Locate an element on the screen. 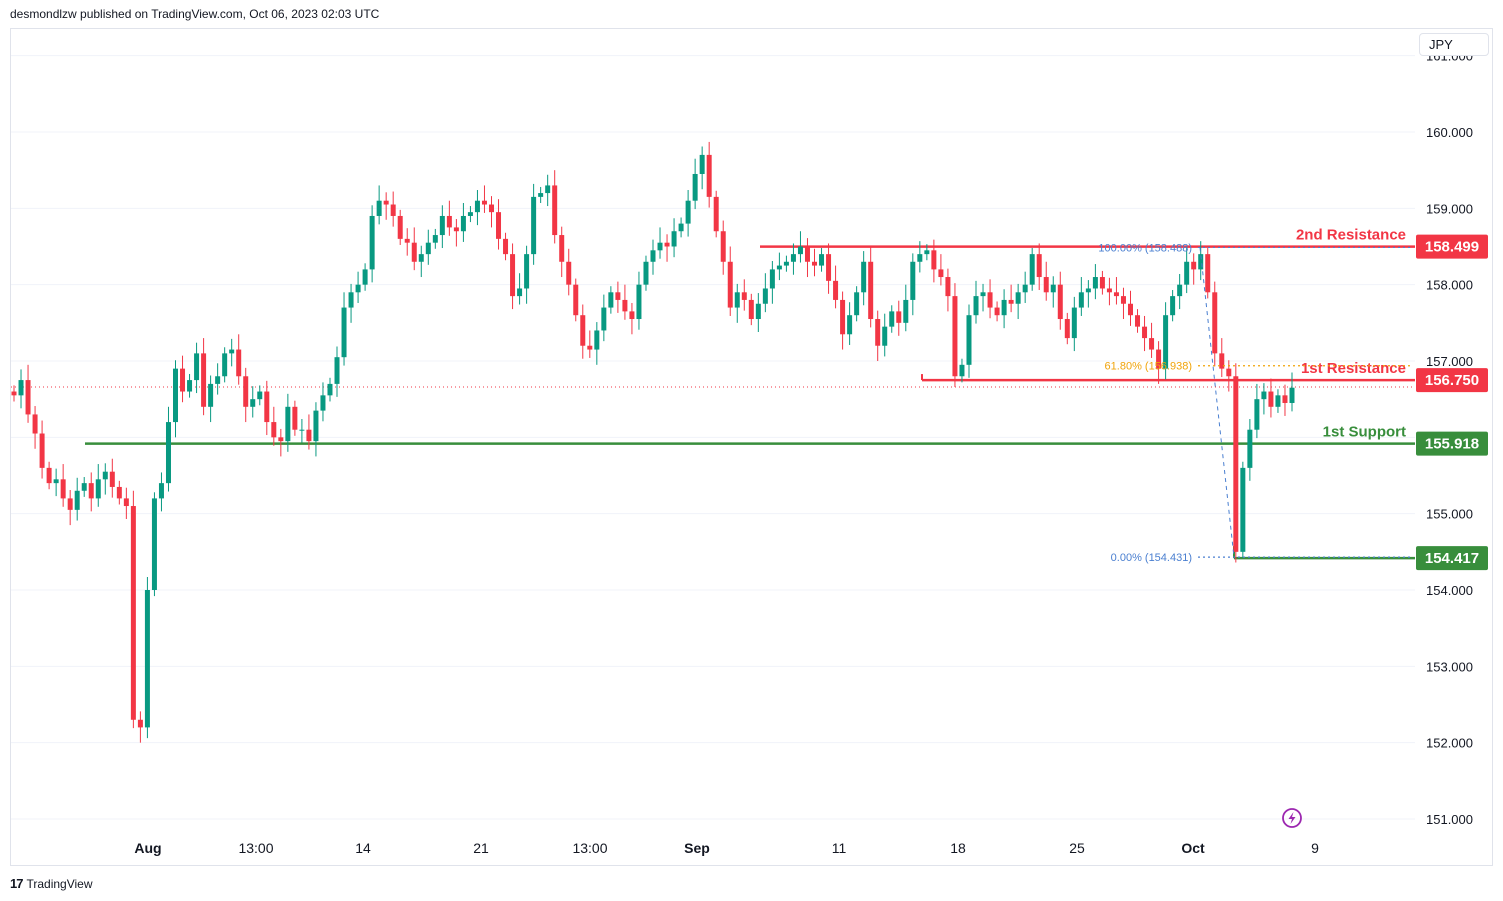 The width and height of the screenshot is (1503, 901). time-tick-label: 9 is located at coordinates (1315, 848).